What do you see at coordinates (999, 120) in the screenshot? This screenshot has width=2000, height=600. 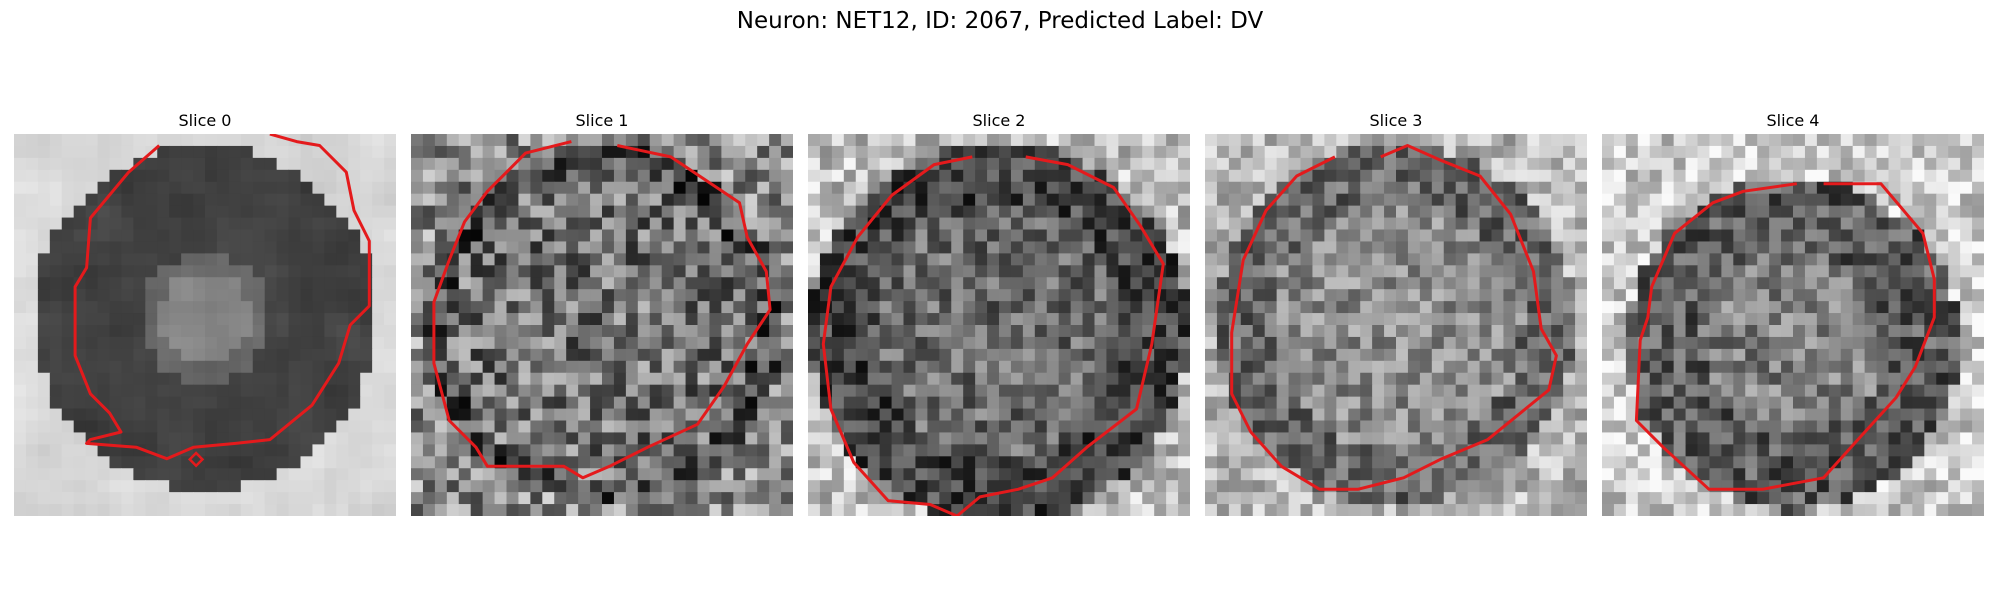 I see `slice-title-2: Slice 2` at bounding box center [999, 120].